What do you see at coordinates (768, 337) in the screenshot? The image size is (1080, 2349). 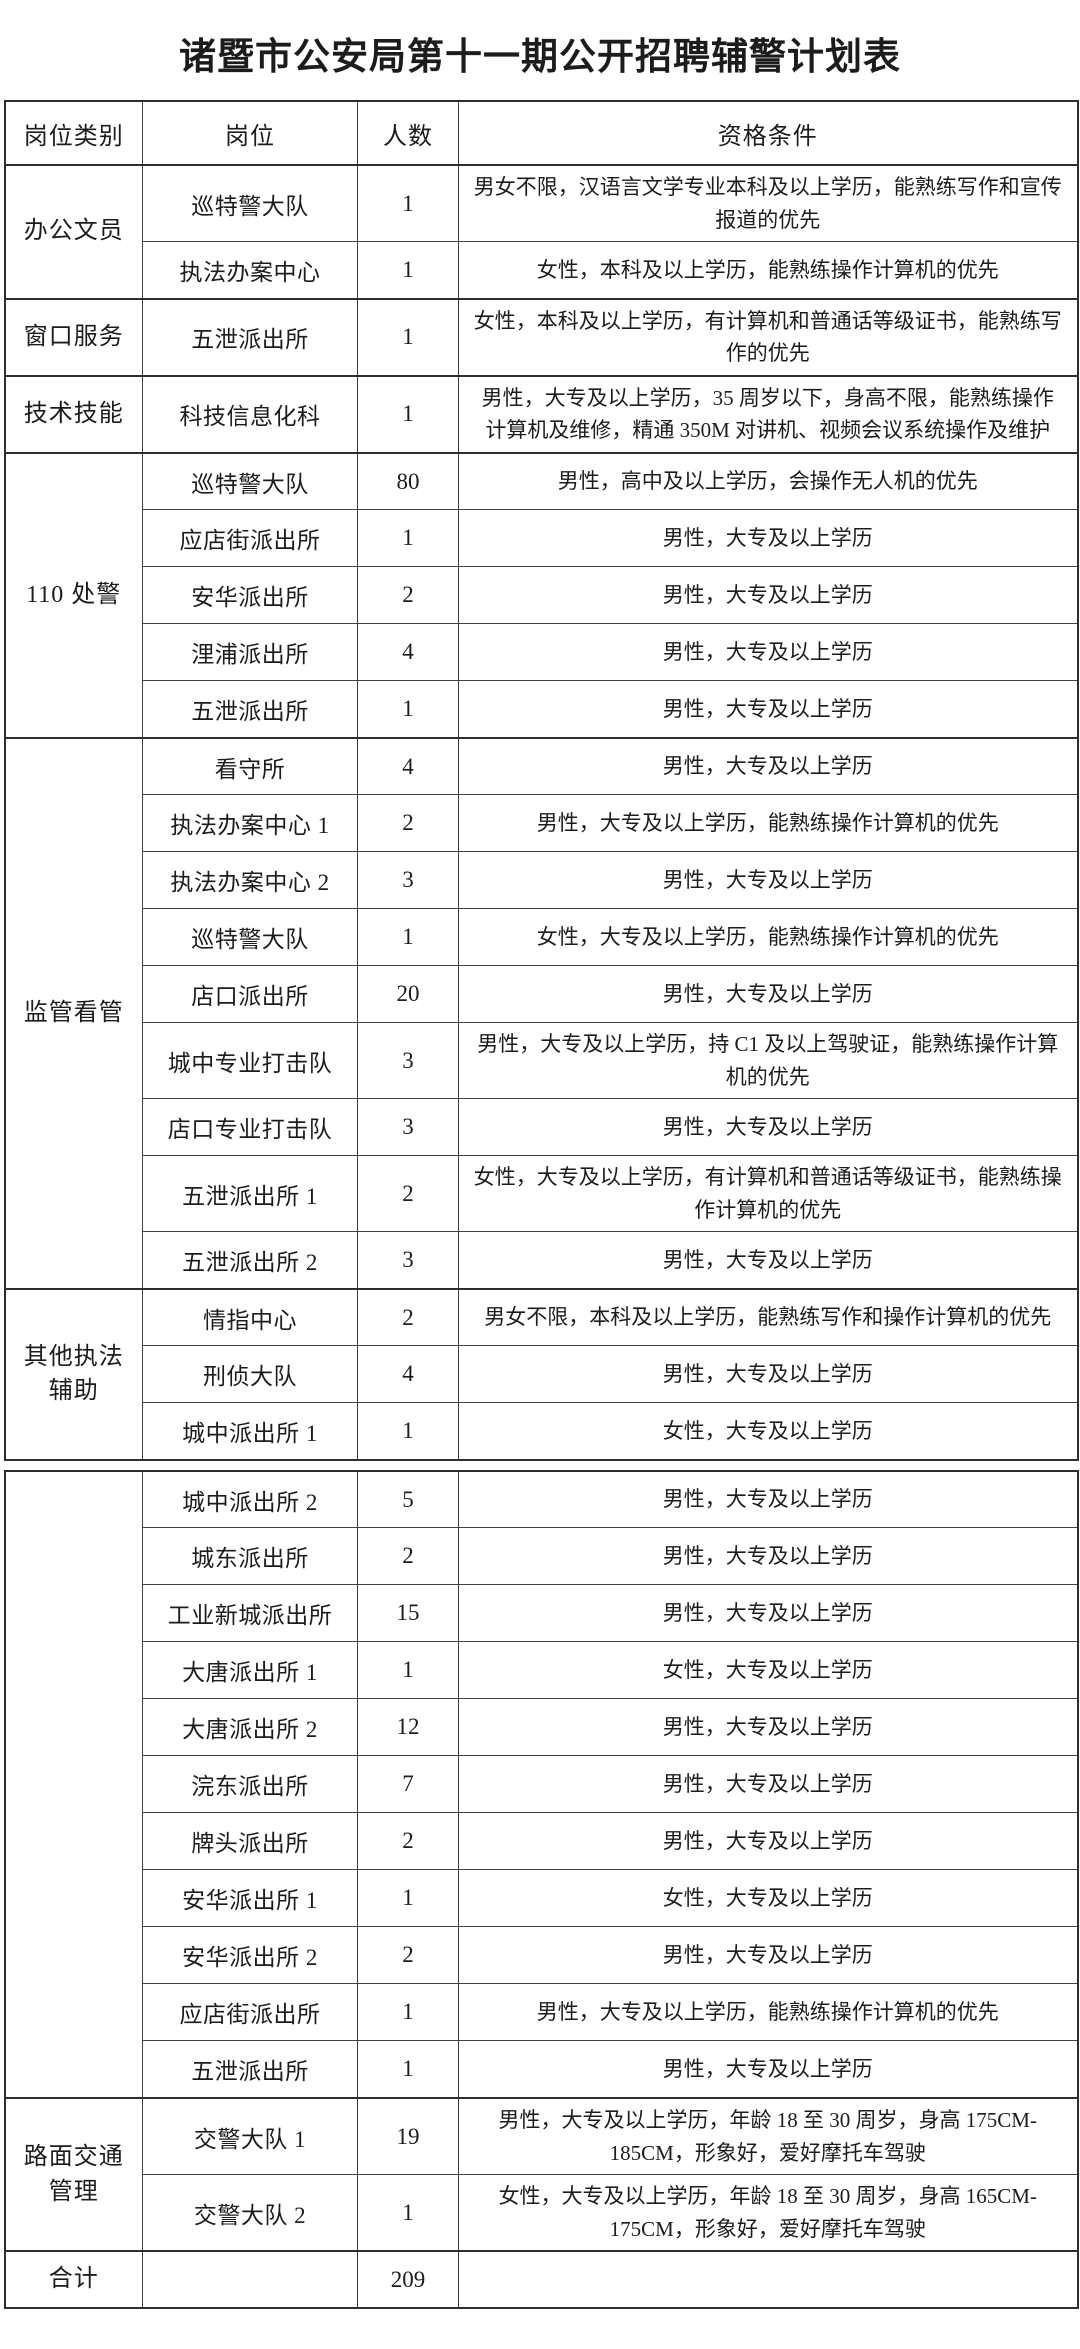 I see `requirement-cell: 女性，本科及以上学历，有计算机和普通话等级证书，能熟练写作的优先` at bounding box center [768, 337].